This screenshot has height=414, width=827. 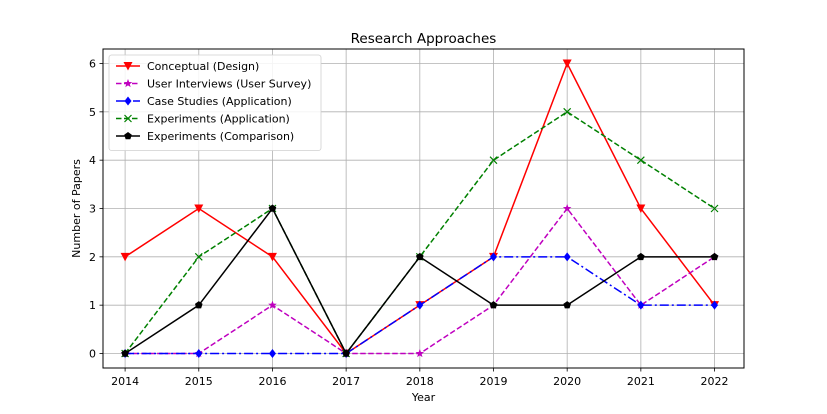 I want to click on y-axis-label: Number of Papers, so click(x=76, y=208).